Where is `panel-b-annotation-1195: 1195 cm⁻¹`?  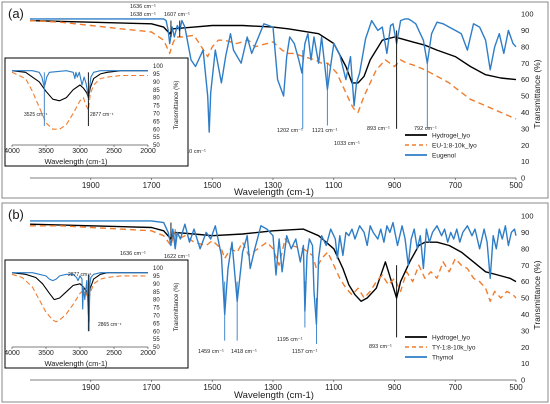
panel-b-annotation-1195: 1195 cm⁻¹ is located at coordinates (290, 340).